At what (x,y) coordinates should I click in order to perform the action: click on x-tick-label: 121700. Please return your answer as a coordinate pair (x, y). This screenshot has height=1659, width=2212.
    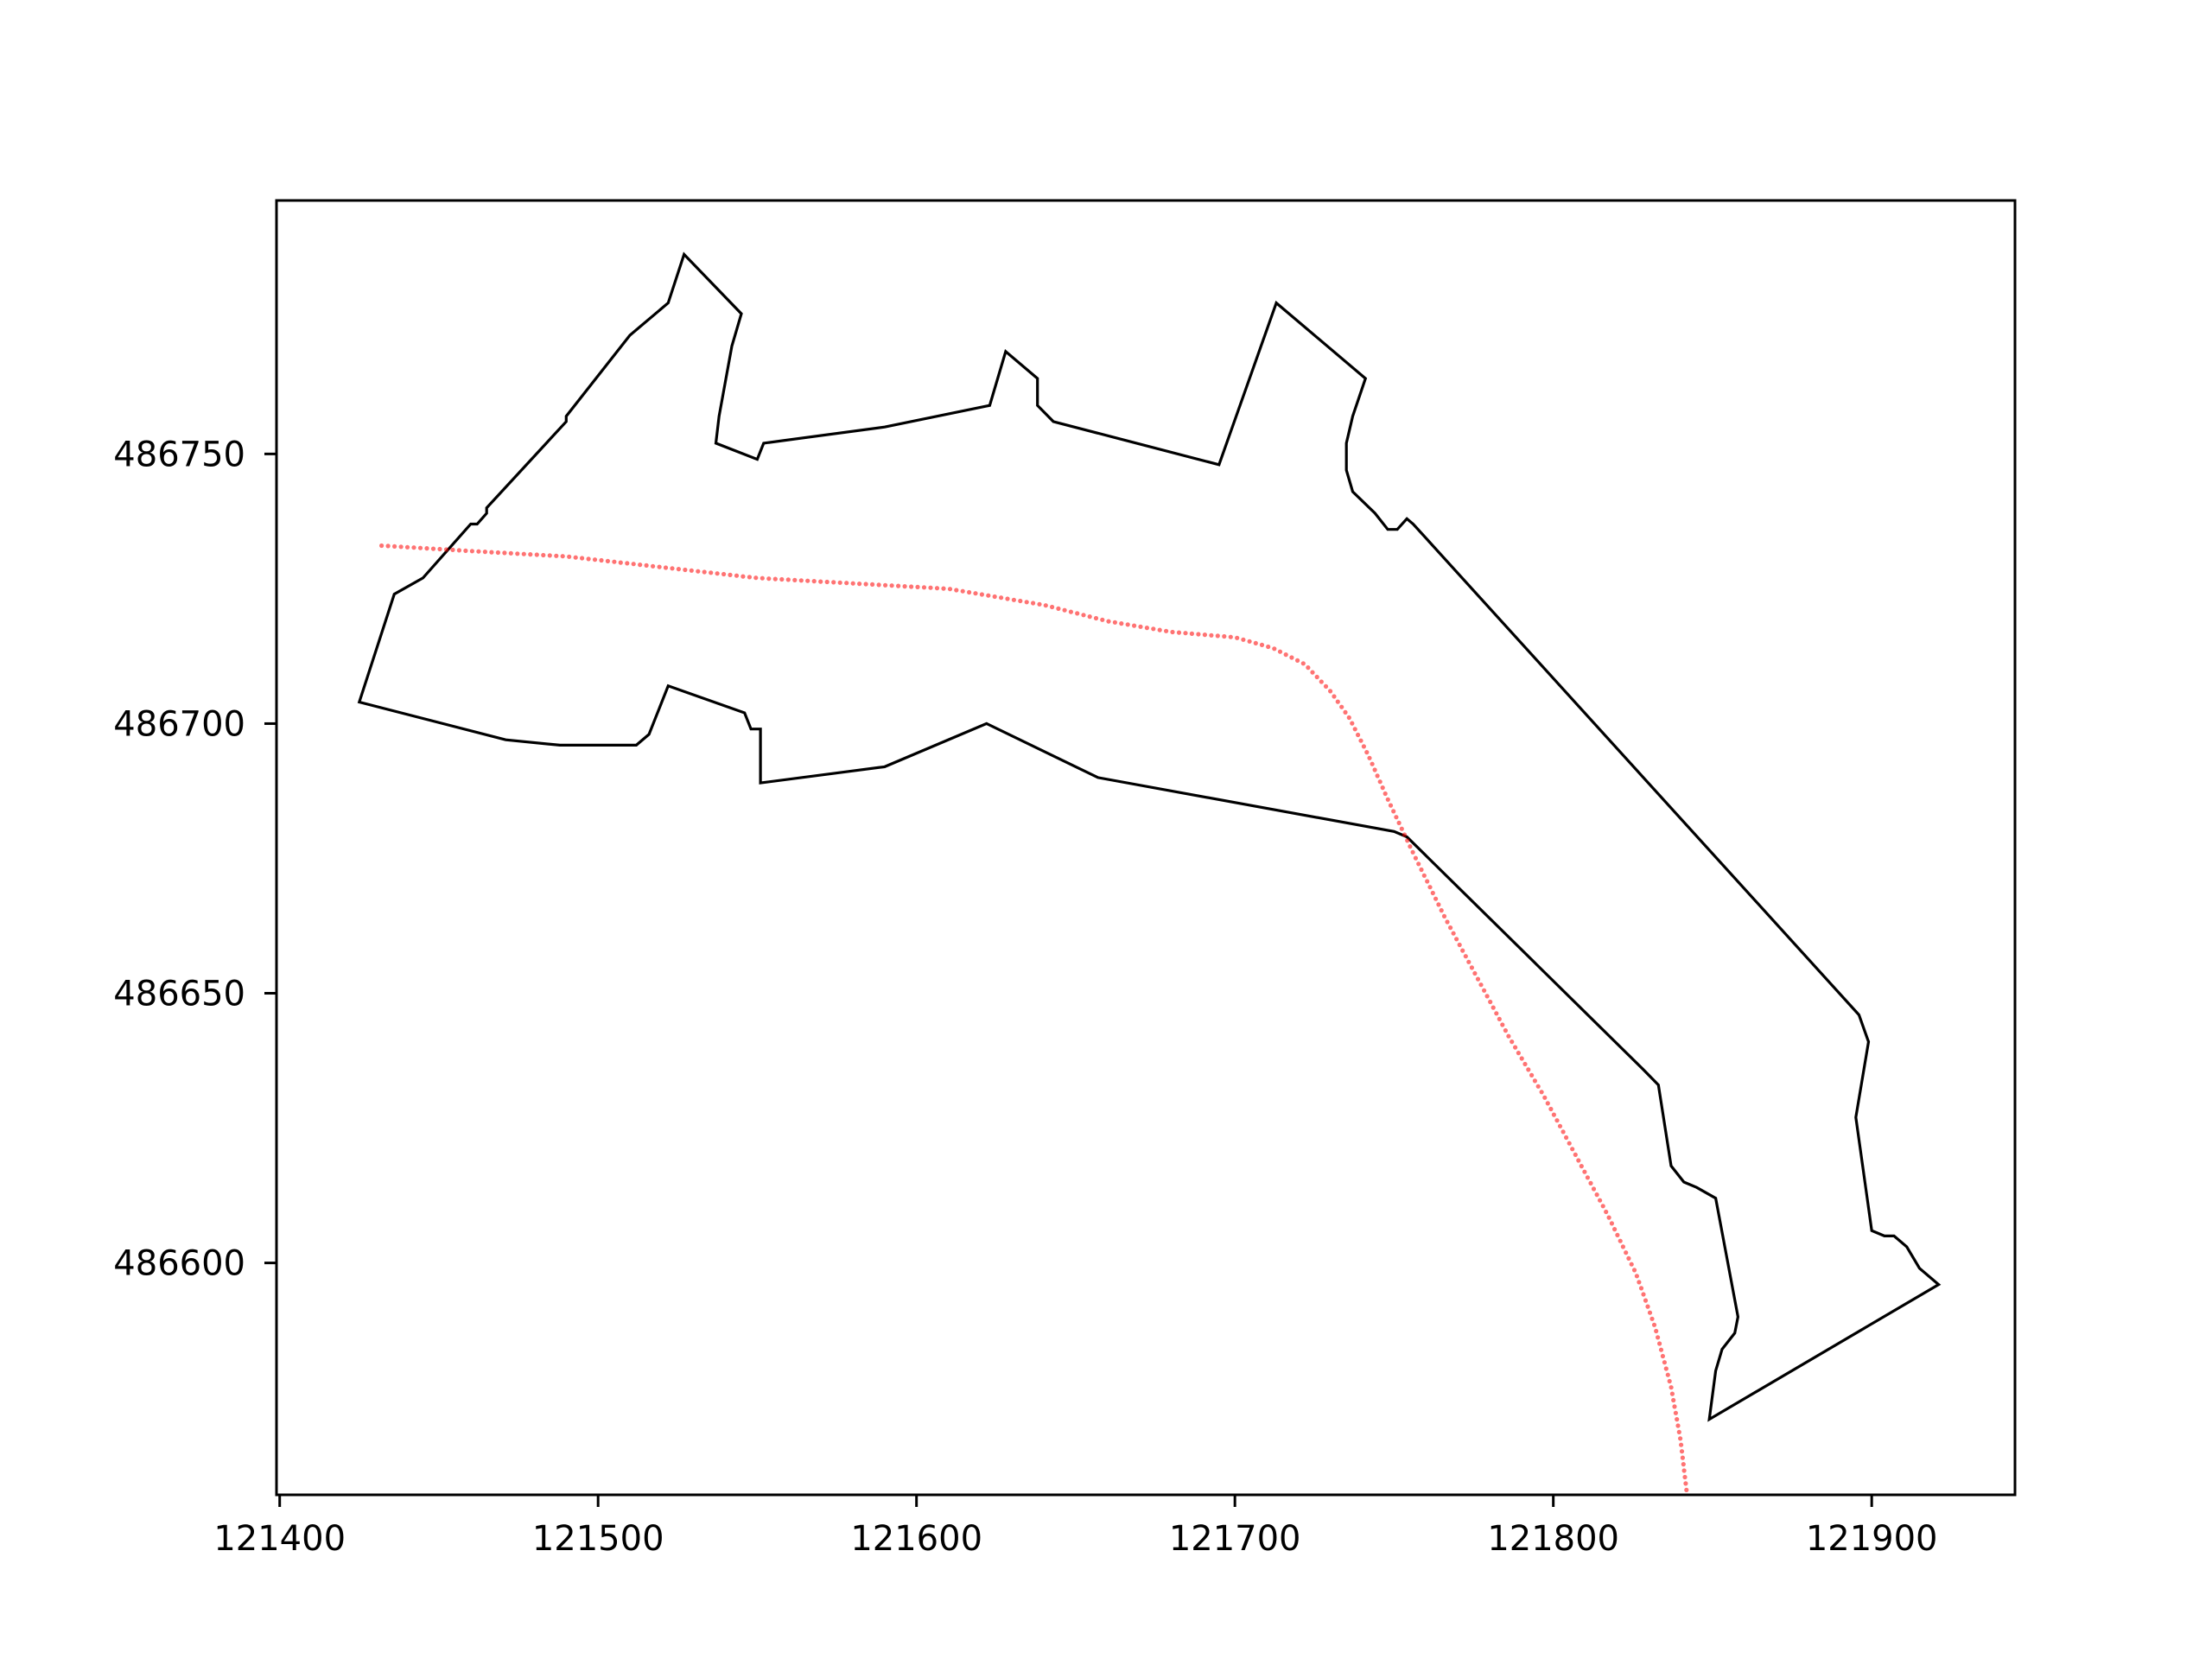
    Looking at the image, I should click on (1235, 1539).